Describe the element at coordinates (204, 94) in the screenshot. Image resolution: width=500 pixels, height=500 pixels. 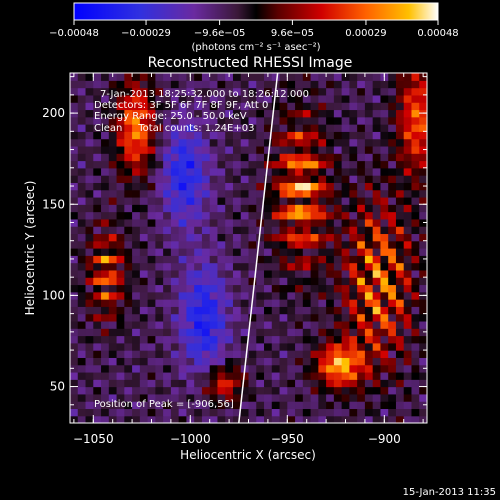
I see `annotation-time-range: 7-Jan-2013 18:25:32.000 to 18:26:12.000` at that location.